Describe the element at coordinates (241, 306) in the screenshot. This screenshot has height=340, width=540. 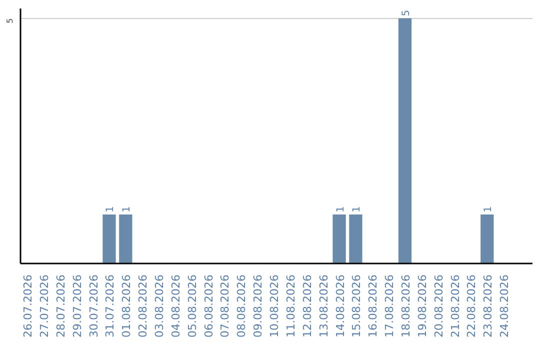
I see `x-tick-label: 08.08.2026` at that location.